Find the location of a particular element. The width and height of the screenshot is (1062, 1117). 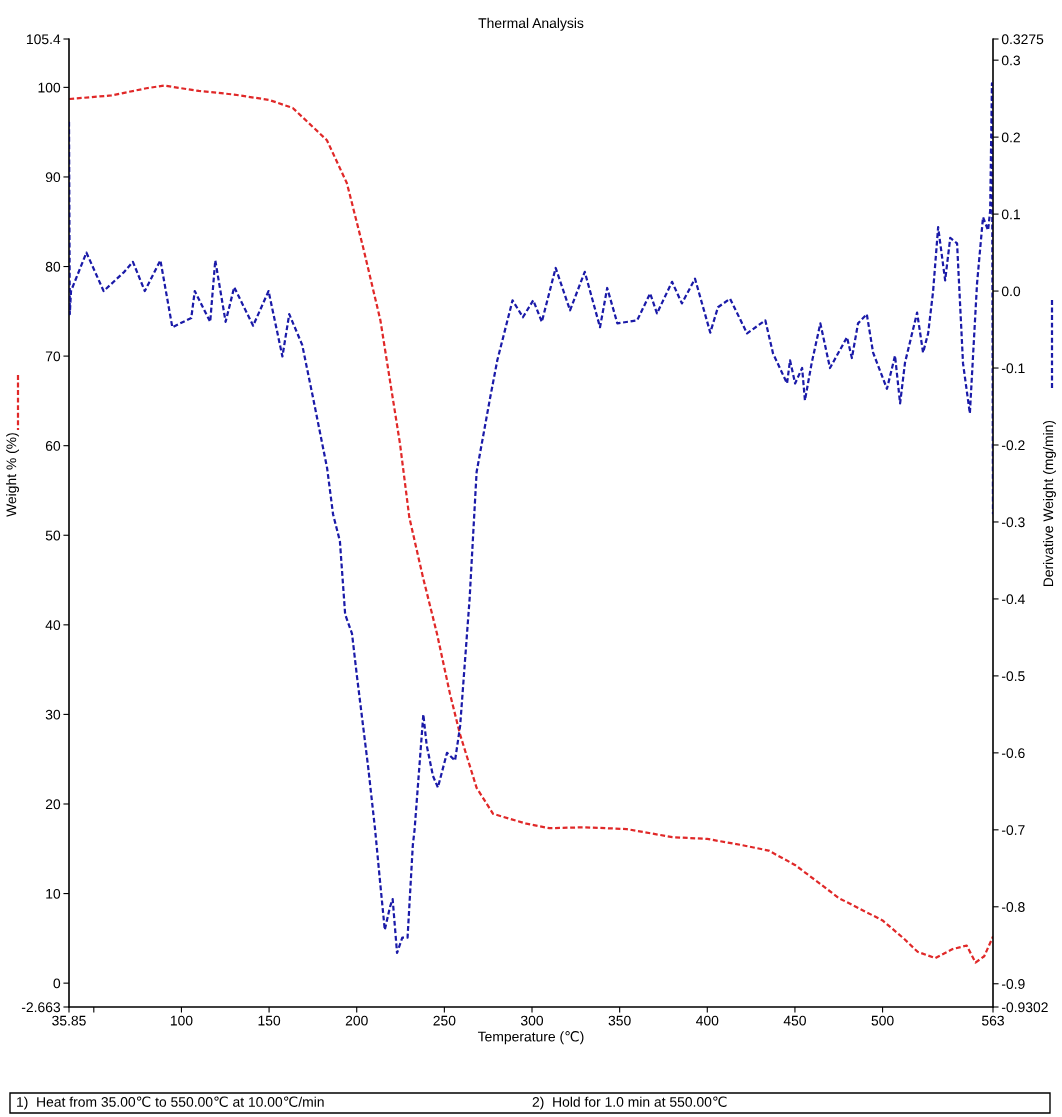

y-tick-label: 30 is located at coordinates (53, 714).